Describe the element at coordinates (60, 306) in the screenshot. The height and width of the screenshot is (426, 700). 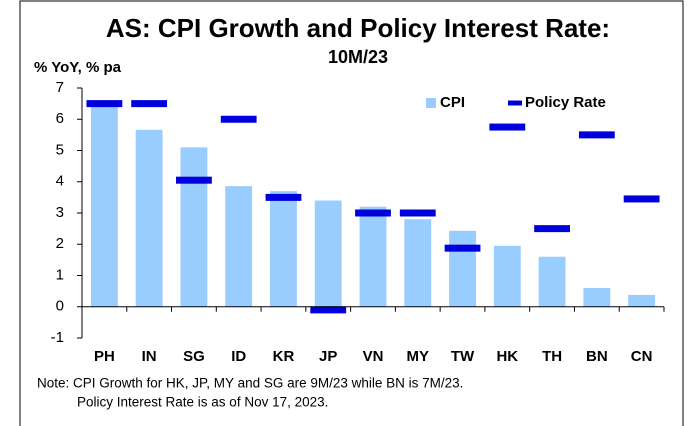
I see `y-tick-label: 0` at that location.